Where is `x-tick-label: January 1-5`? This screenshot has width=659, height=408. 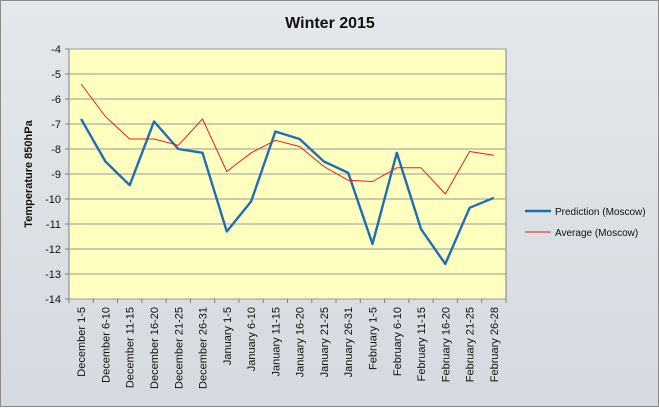
x-tick-label: January 1-5 is located at coordinates (228, 336).